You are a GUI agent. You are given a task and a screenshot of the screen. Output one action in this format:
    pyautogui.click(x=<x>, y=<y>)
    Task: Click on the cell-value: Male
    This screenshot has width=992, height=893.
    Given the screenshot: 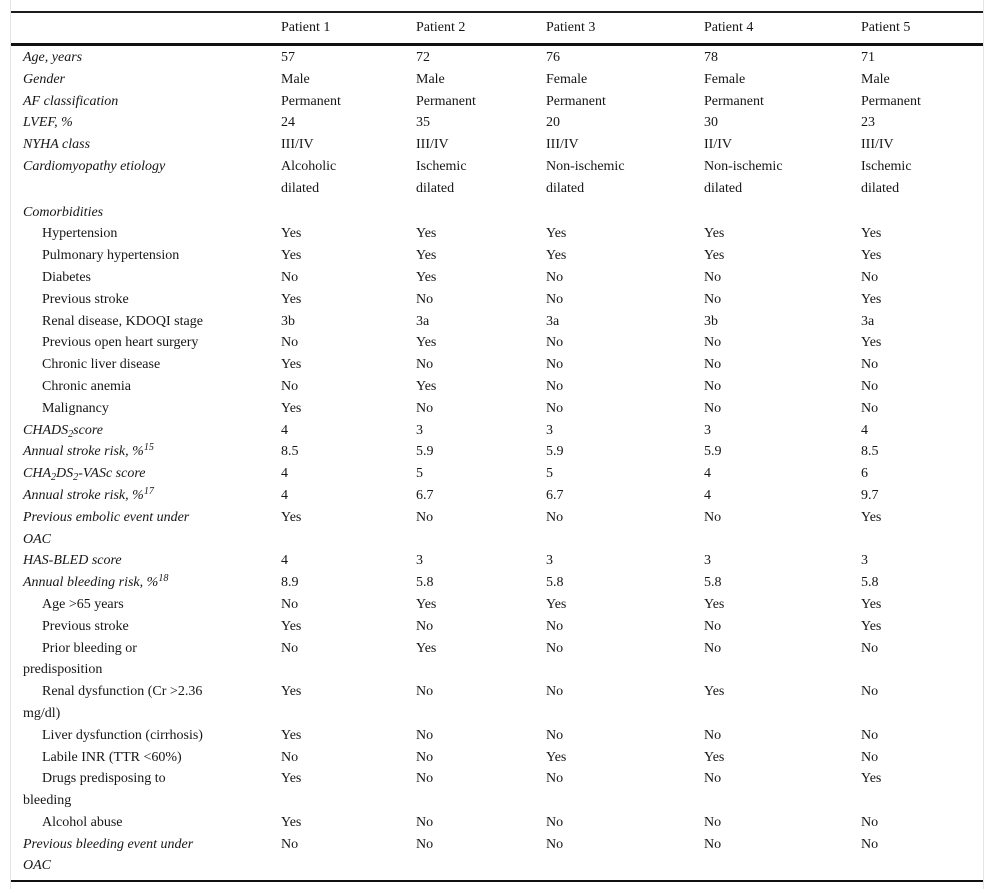 What is the action you would take?
    pyautogui.click(x=430, y=79)
    